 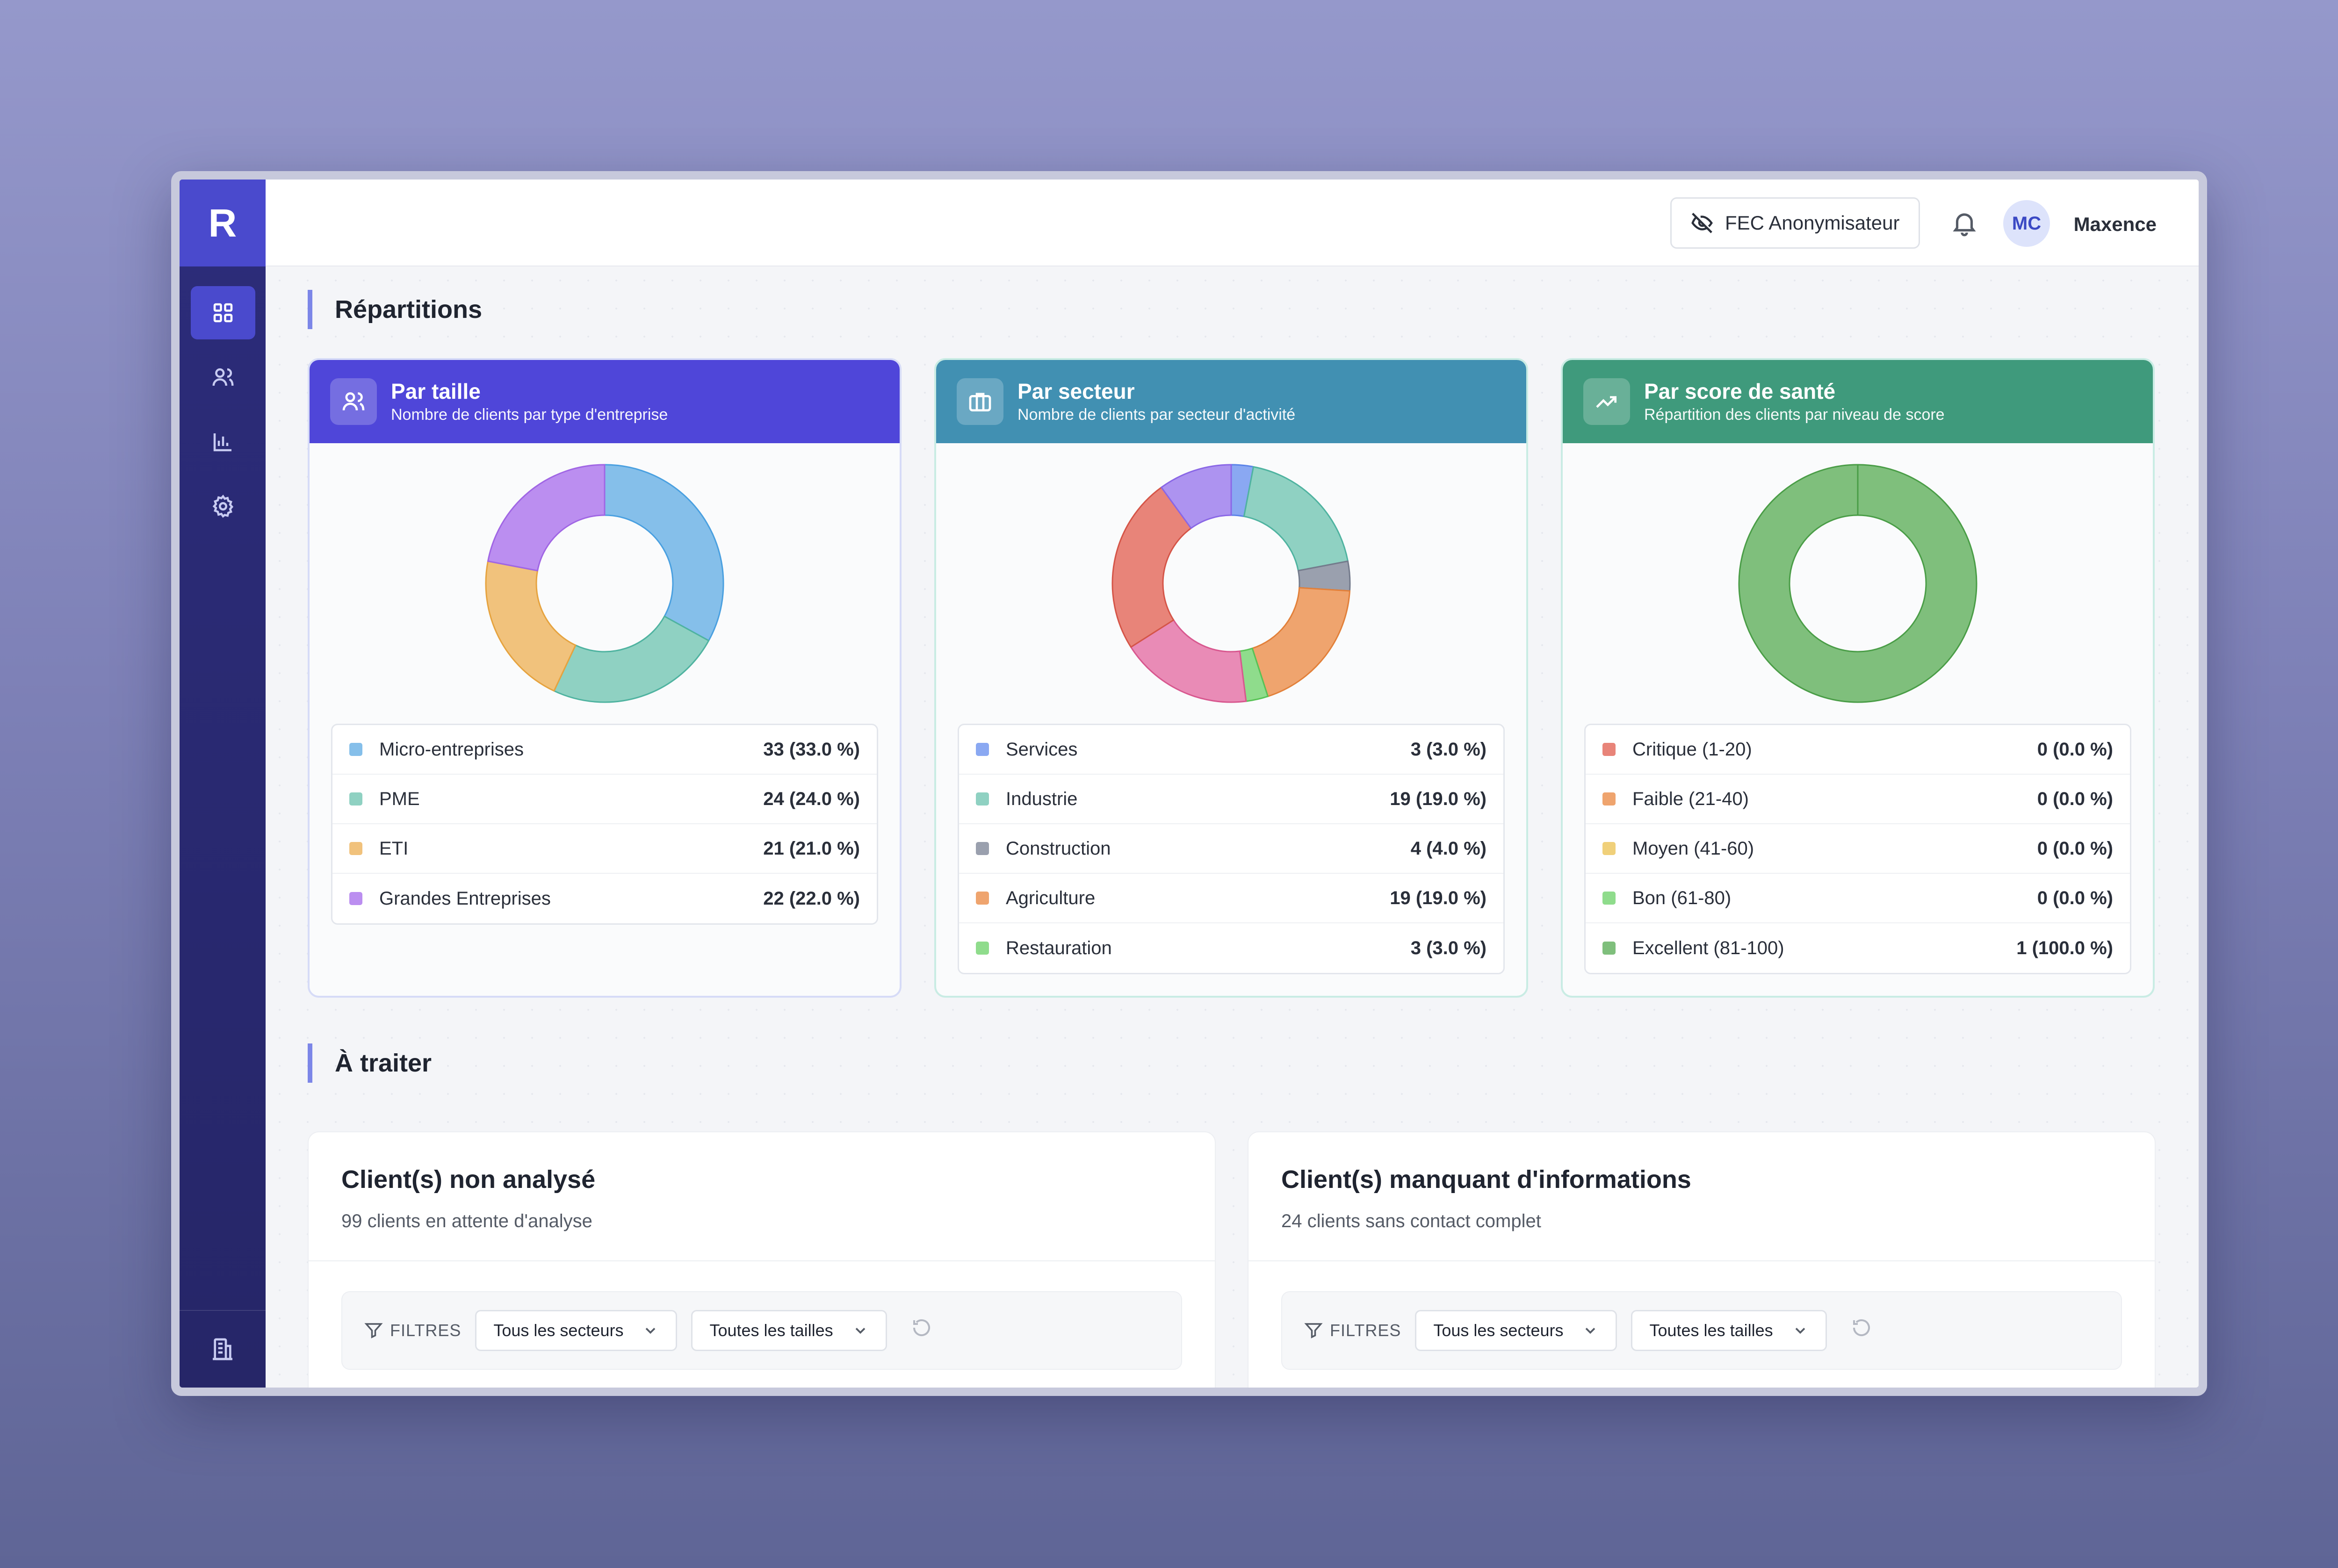 I want to click on legend-value: 21 (21.0 %), so click(x=812, y=848).